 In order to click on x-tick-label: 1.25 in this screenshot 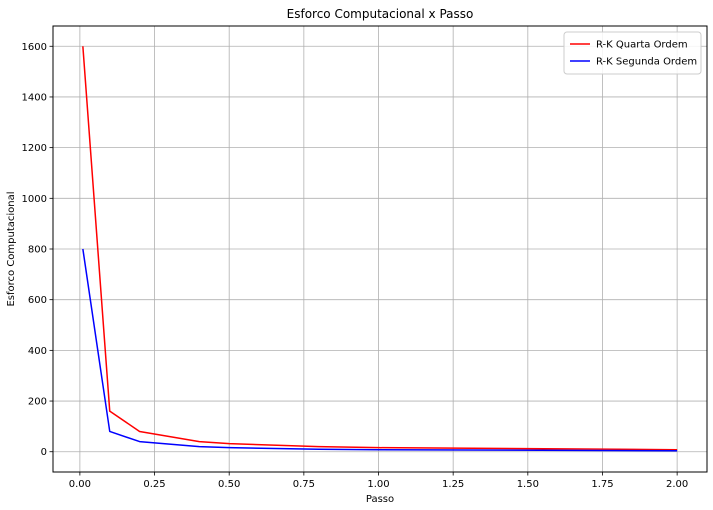, I will do `click(453, 484)`.